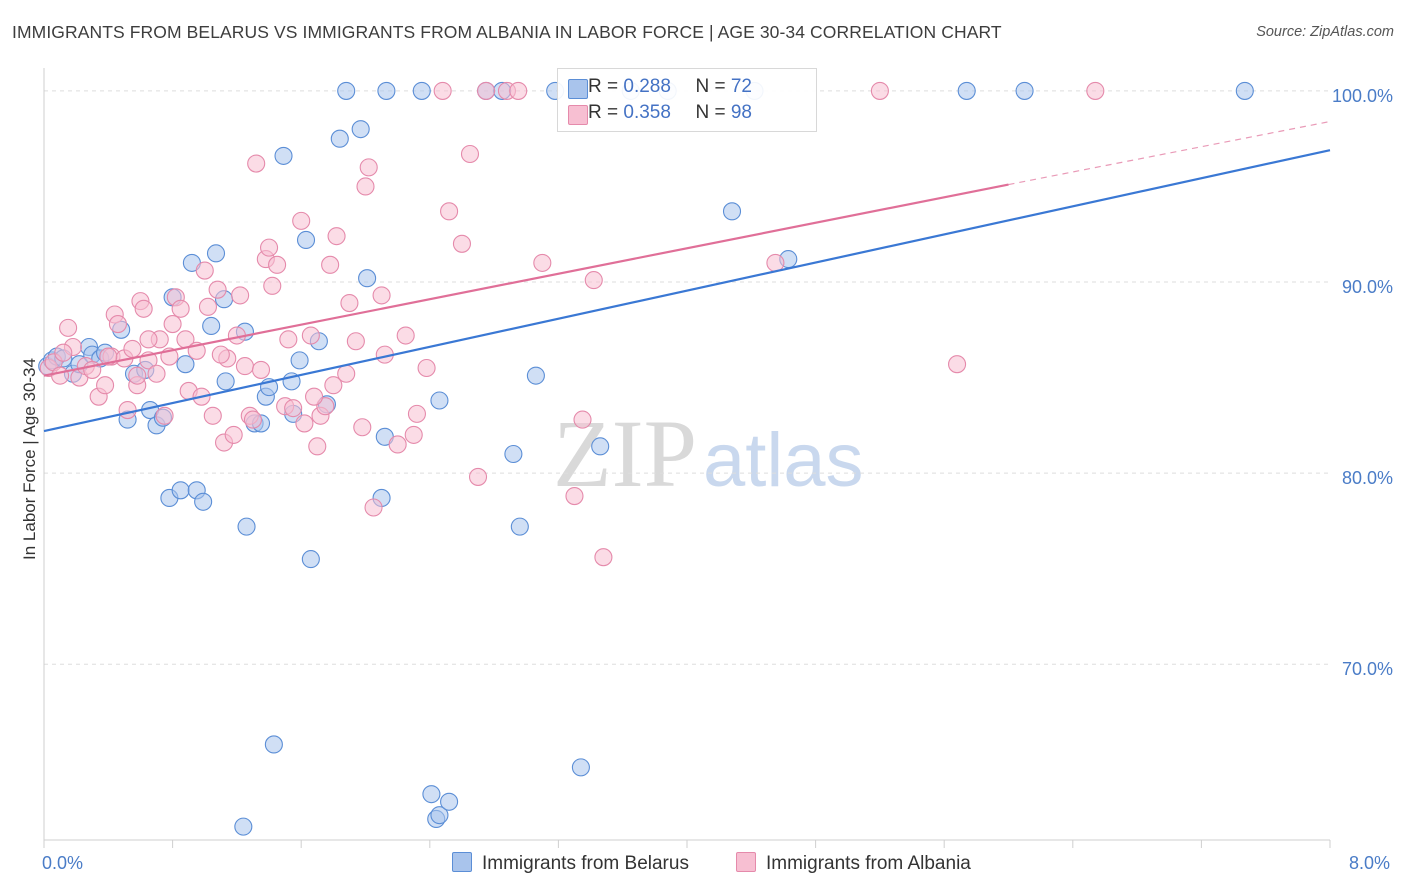  Describe the element at coordinates (1367, 478) in the screenshot. I see `y-tick-label-80: 80.0%` at that location.